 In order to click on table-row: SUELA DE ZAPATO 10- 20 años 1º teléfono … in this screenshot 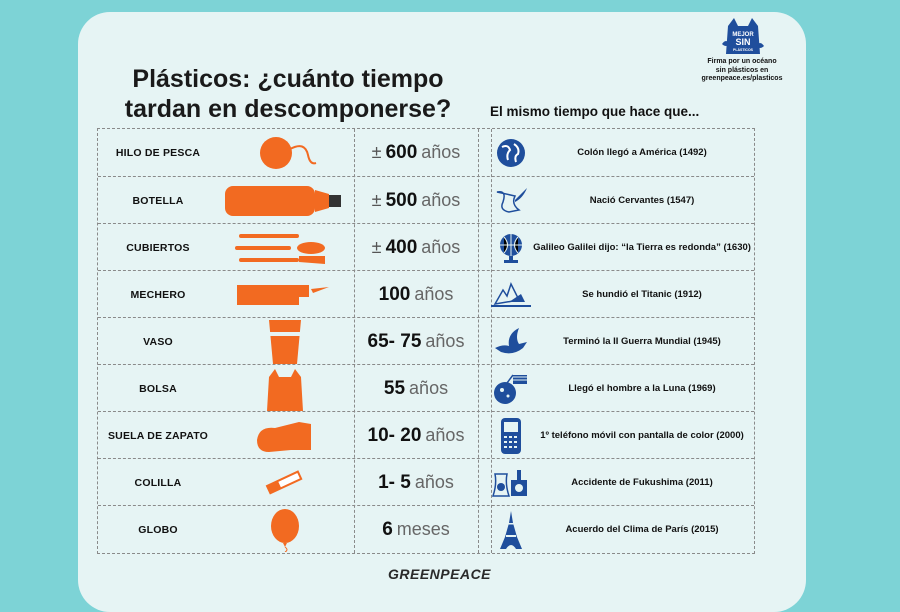, I will do `click(426, 435)`.